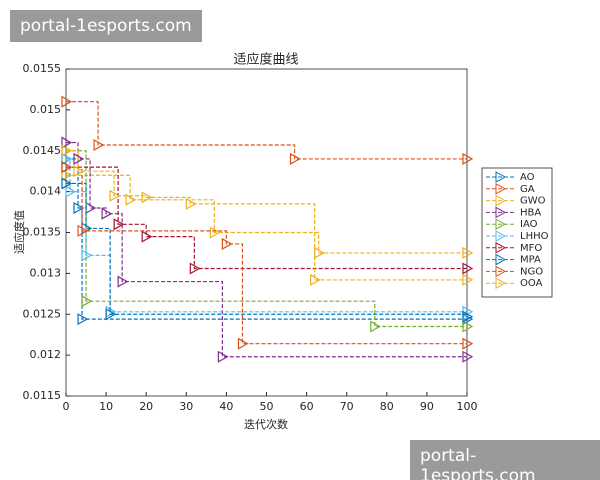 This screenshot has height=480, width=600. What do you see at coordinates (517, 232) in the screenshot?
I see `legend-box` at bounding box center [517, 232].